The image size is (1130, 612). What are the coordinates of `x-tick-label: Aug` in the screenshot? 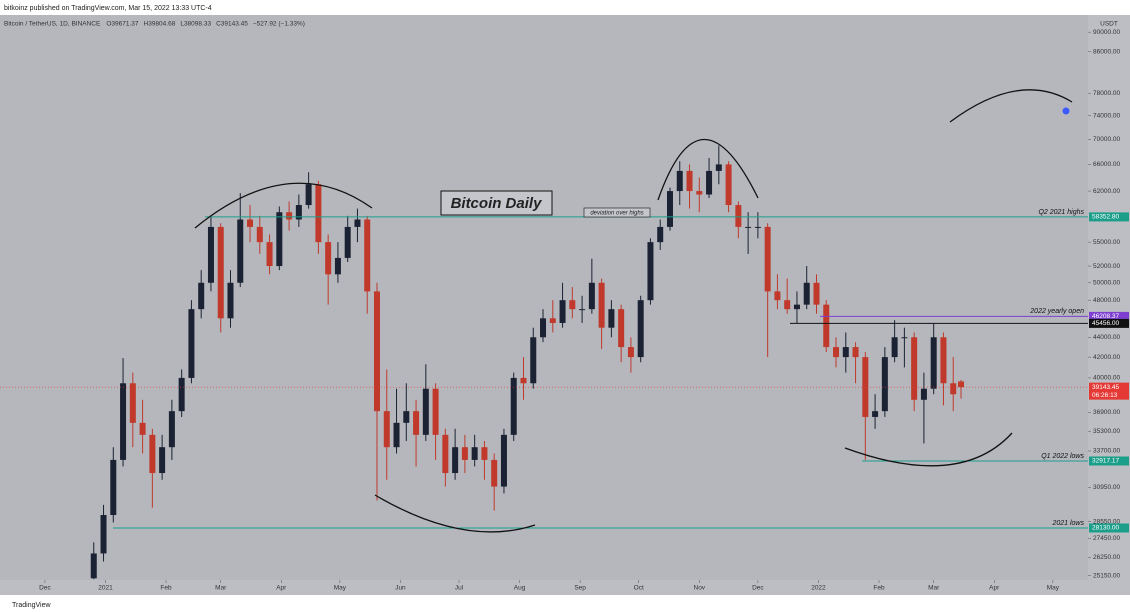 It's located at (520, 588).